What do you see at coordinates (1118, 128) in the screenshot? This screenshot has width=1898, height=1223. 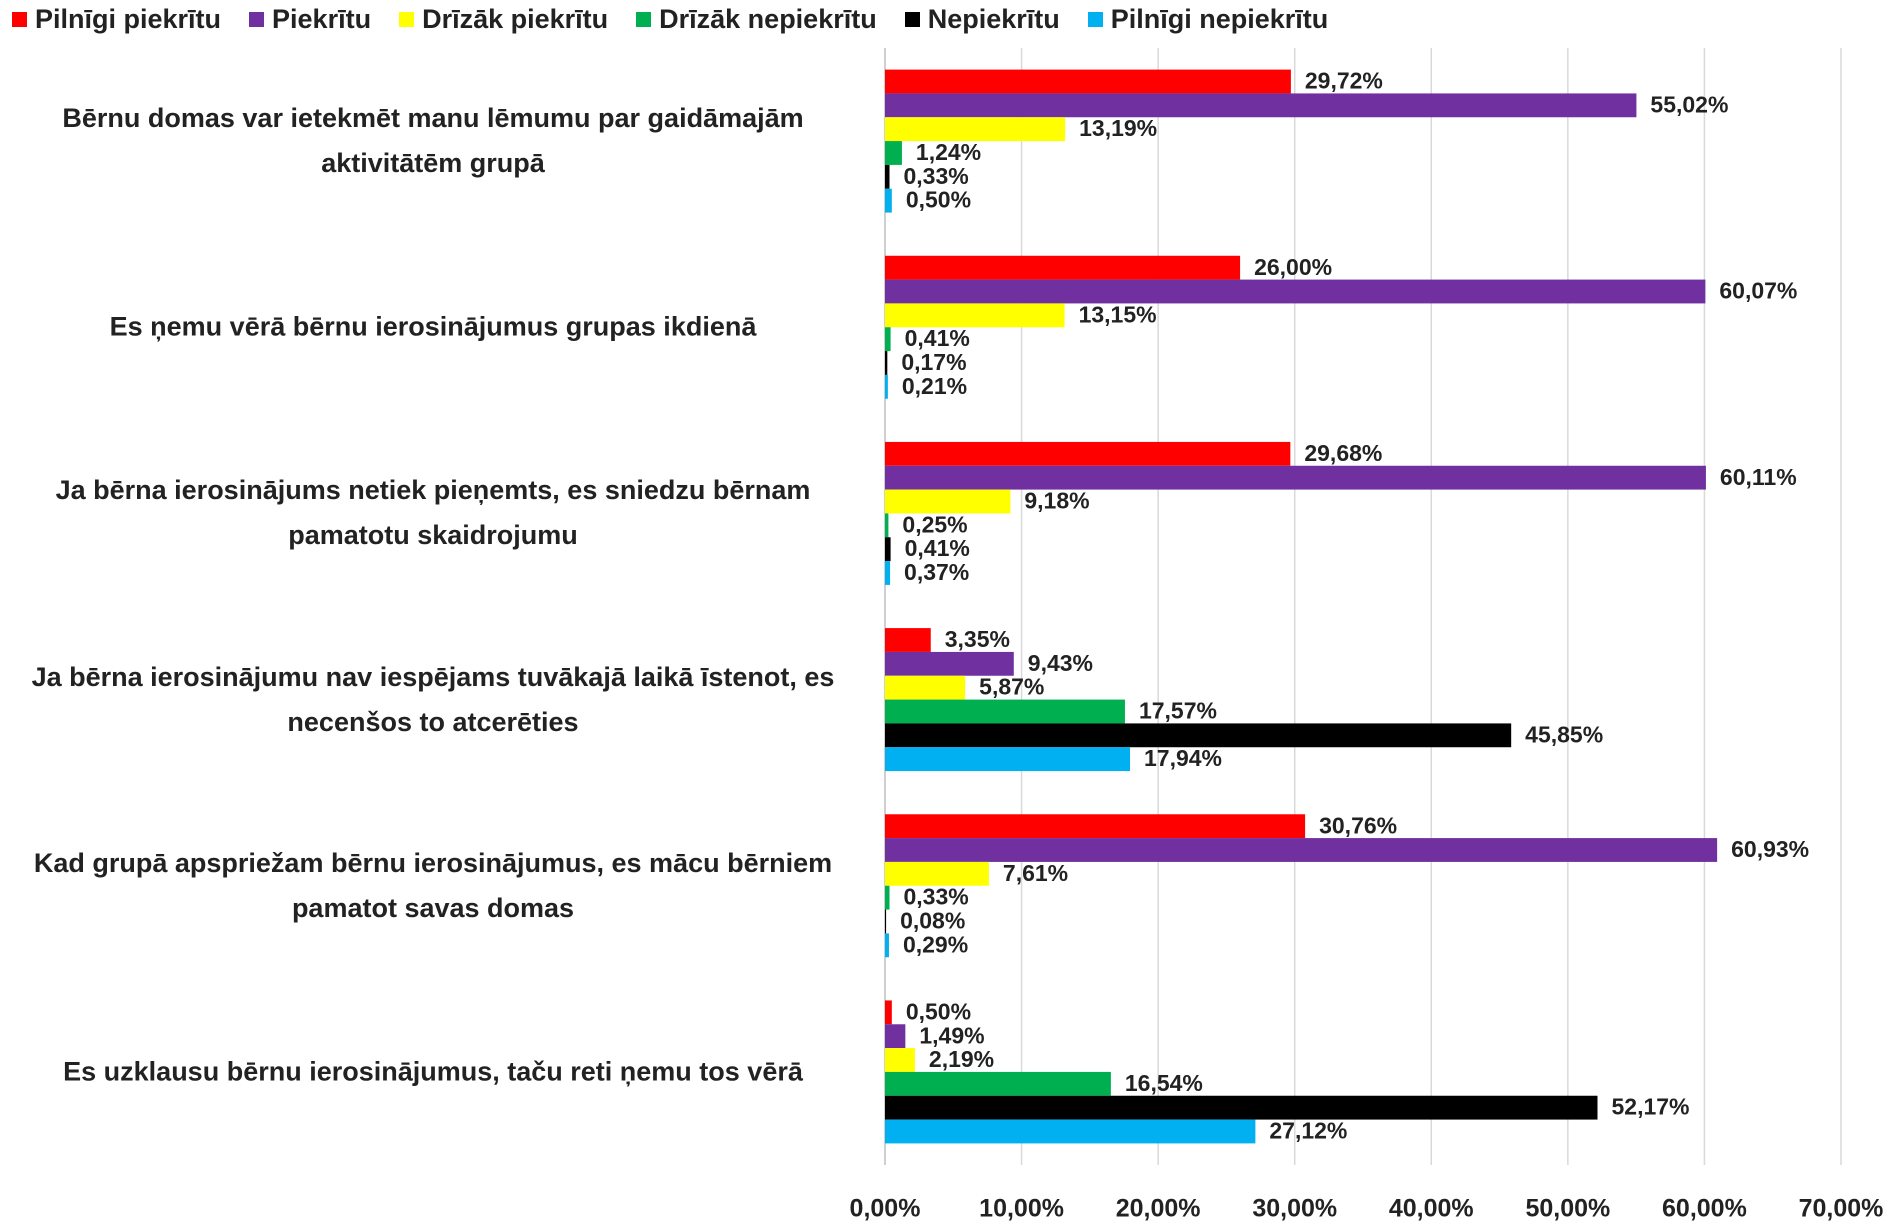 I see `value-label: 13,19%` at bounding box center [1118, 128].